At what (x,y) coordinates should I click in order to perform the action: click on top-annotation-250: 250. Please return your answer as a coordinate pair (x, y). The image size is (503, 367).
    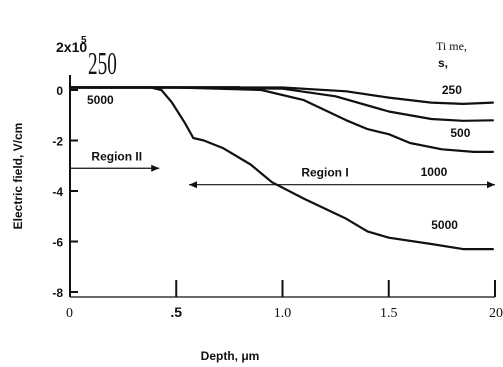
    Looking at the image, I should click on (102, 63).